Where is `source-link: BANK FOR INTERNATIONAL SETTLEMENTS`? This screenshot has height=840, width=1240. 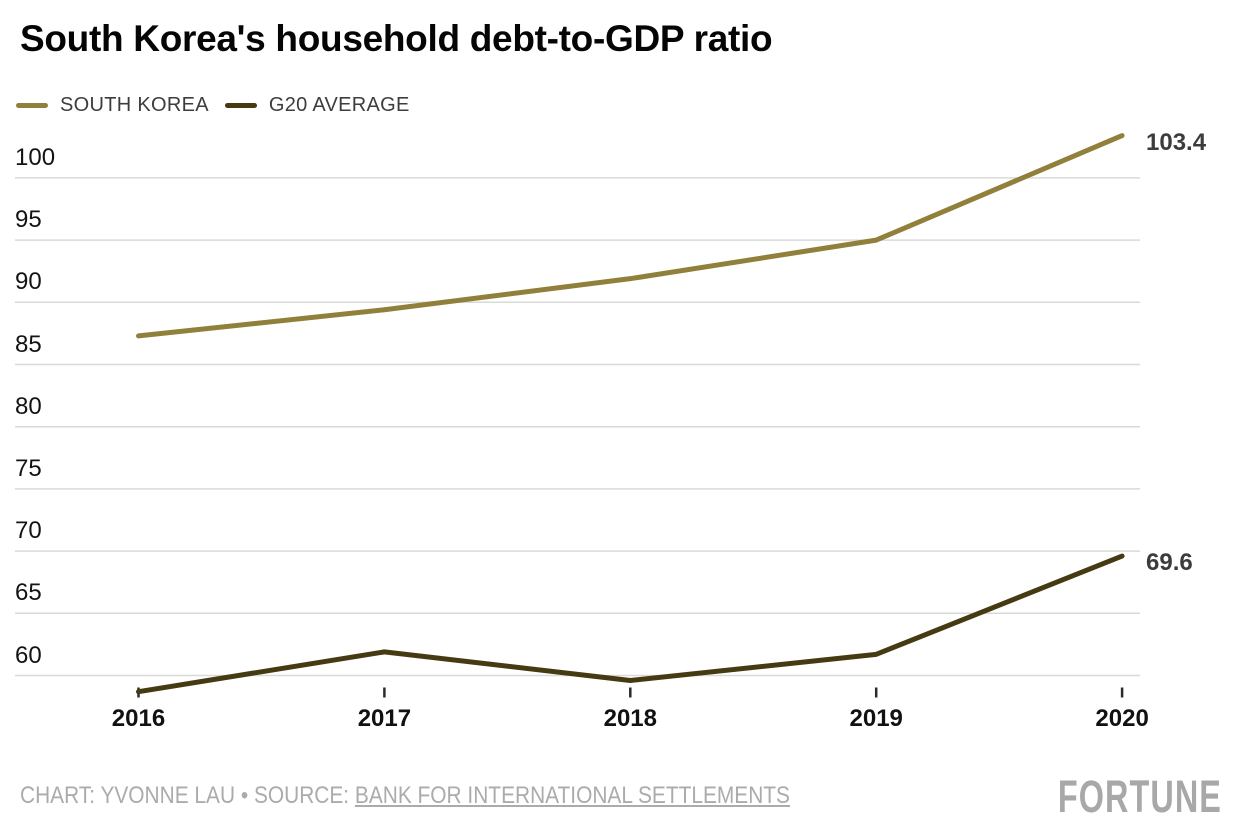 source-link: BANK FOR INTERNATIONAL SETTLEMENTS is located at coordinates (572, 795).